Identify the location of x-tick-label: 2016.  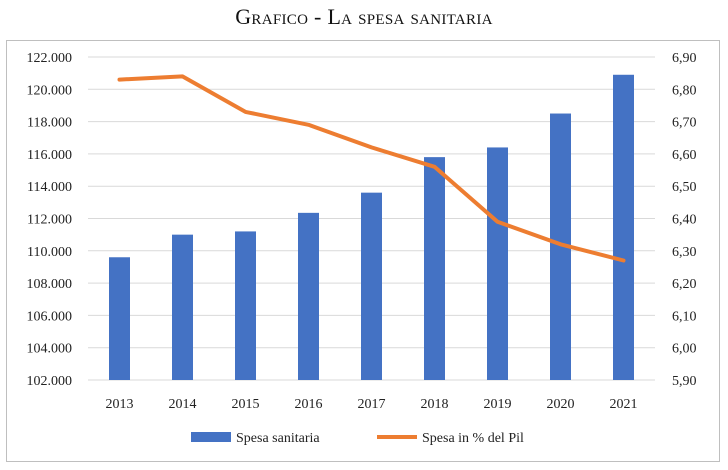
(309, 404).